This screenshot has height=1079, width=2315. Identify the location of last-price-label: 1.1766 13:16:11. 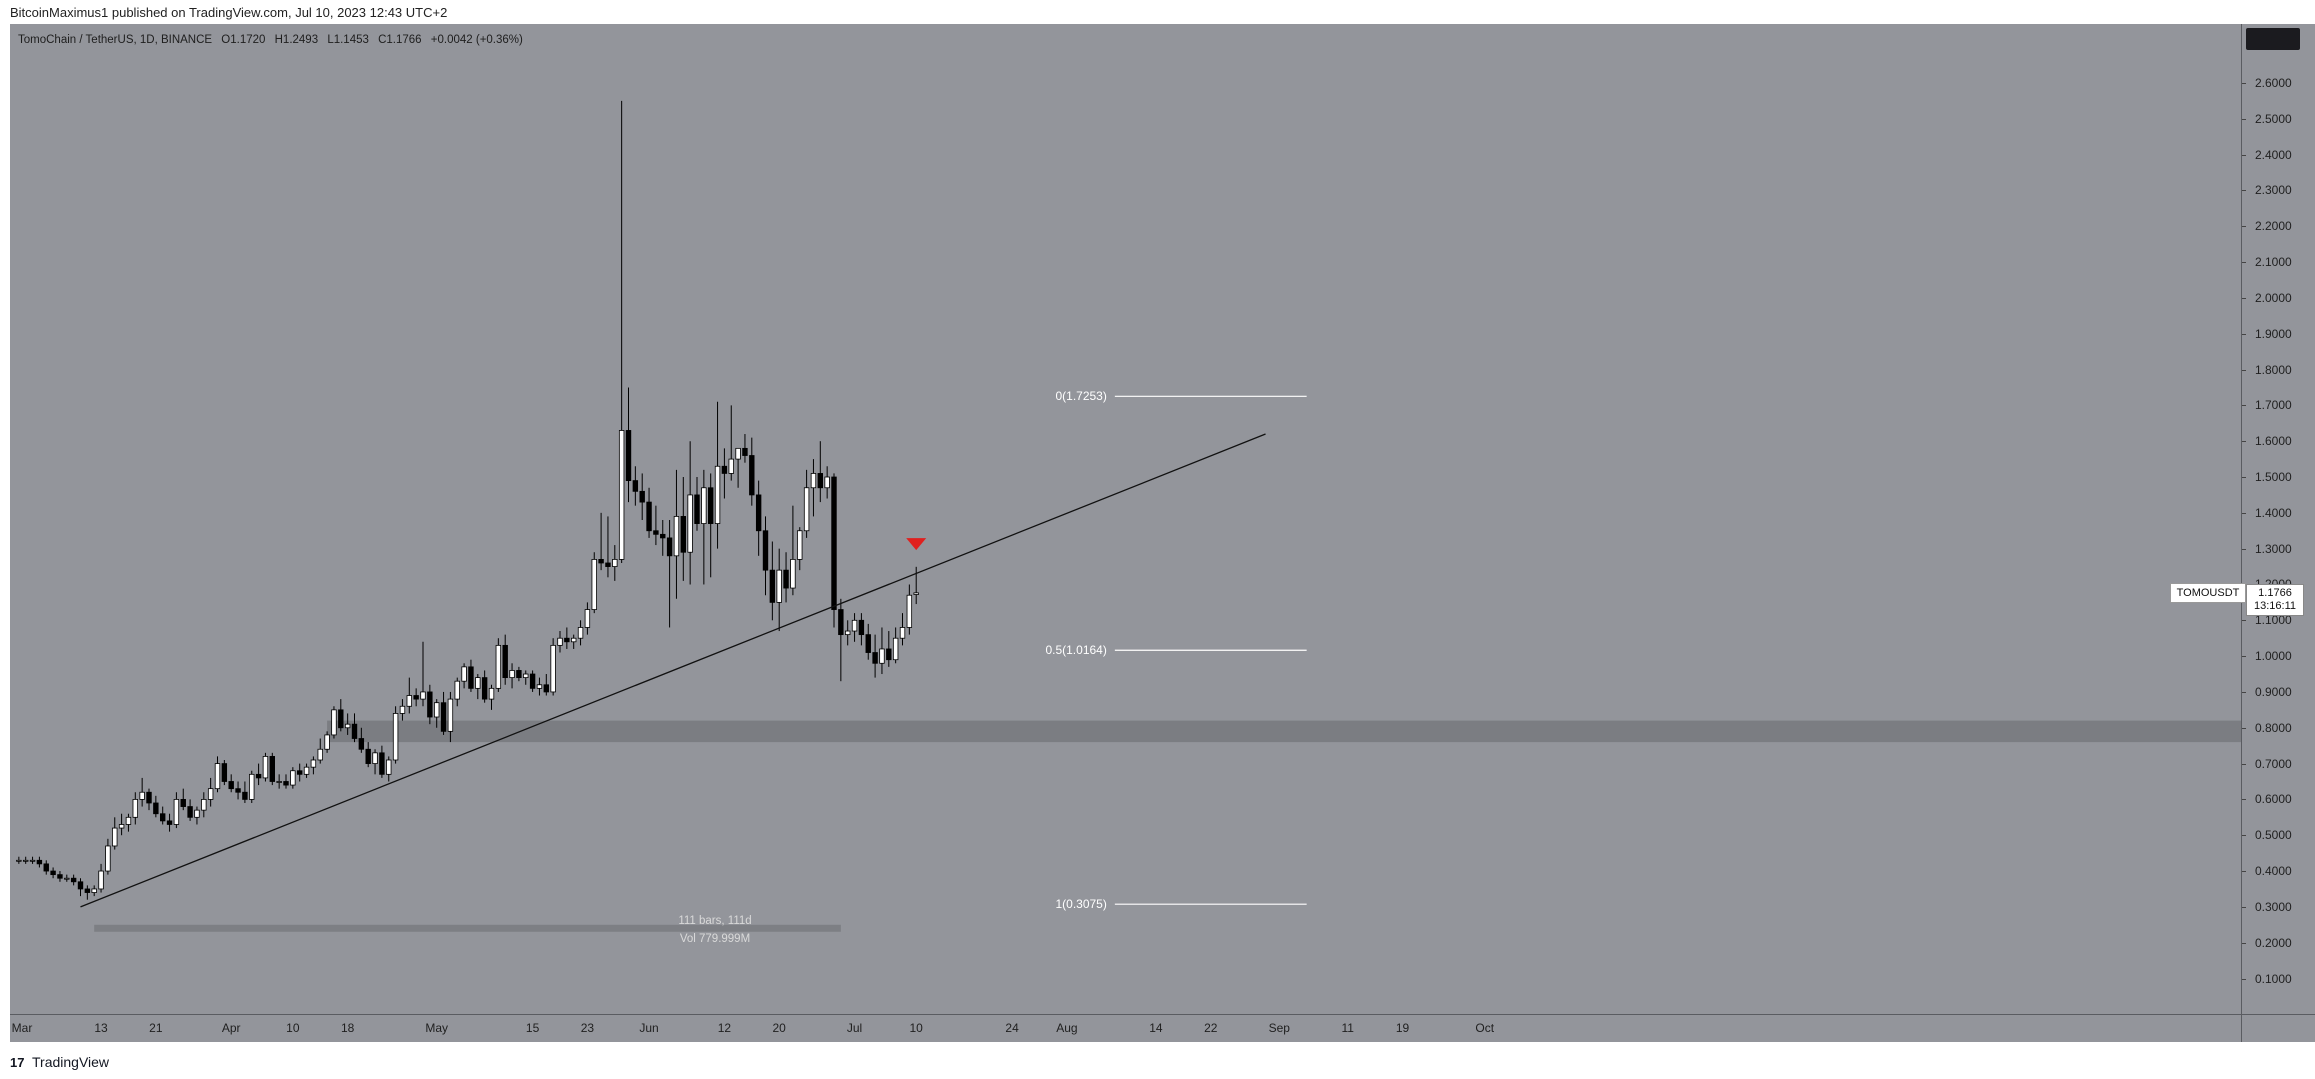
(2275, 599).